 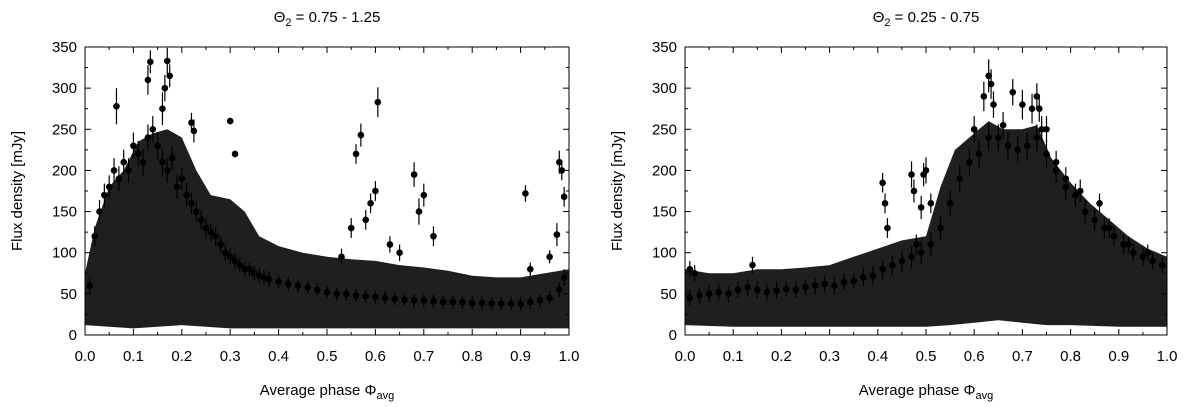 What do you see at coordinates (386, 396) in the screenshot?
I see `x-axis-label-subscript: avg` at bounding box center [386, 396].